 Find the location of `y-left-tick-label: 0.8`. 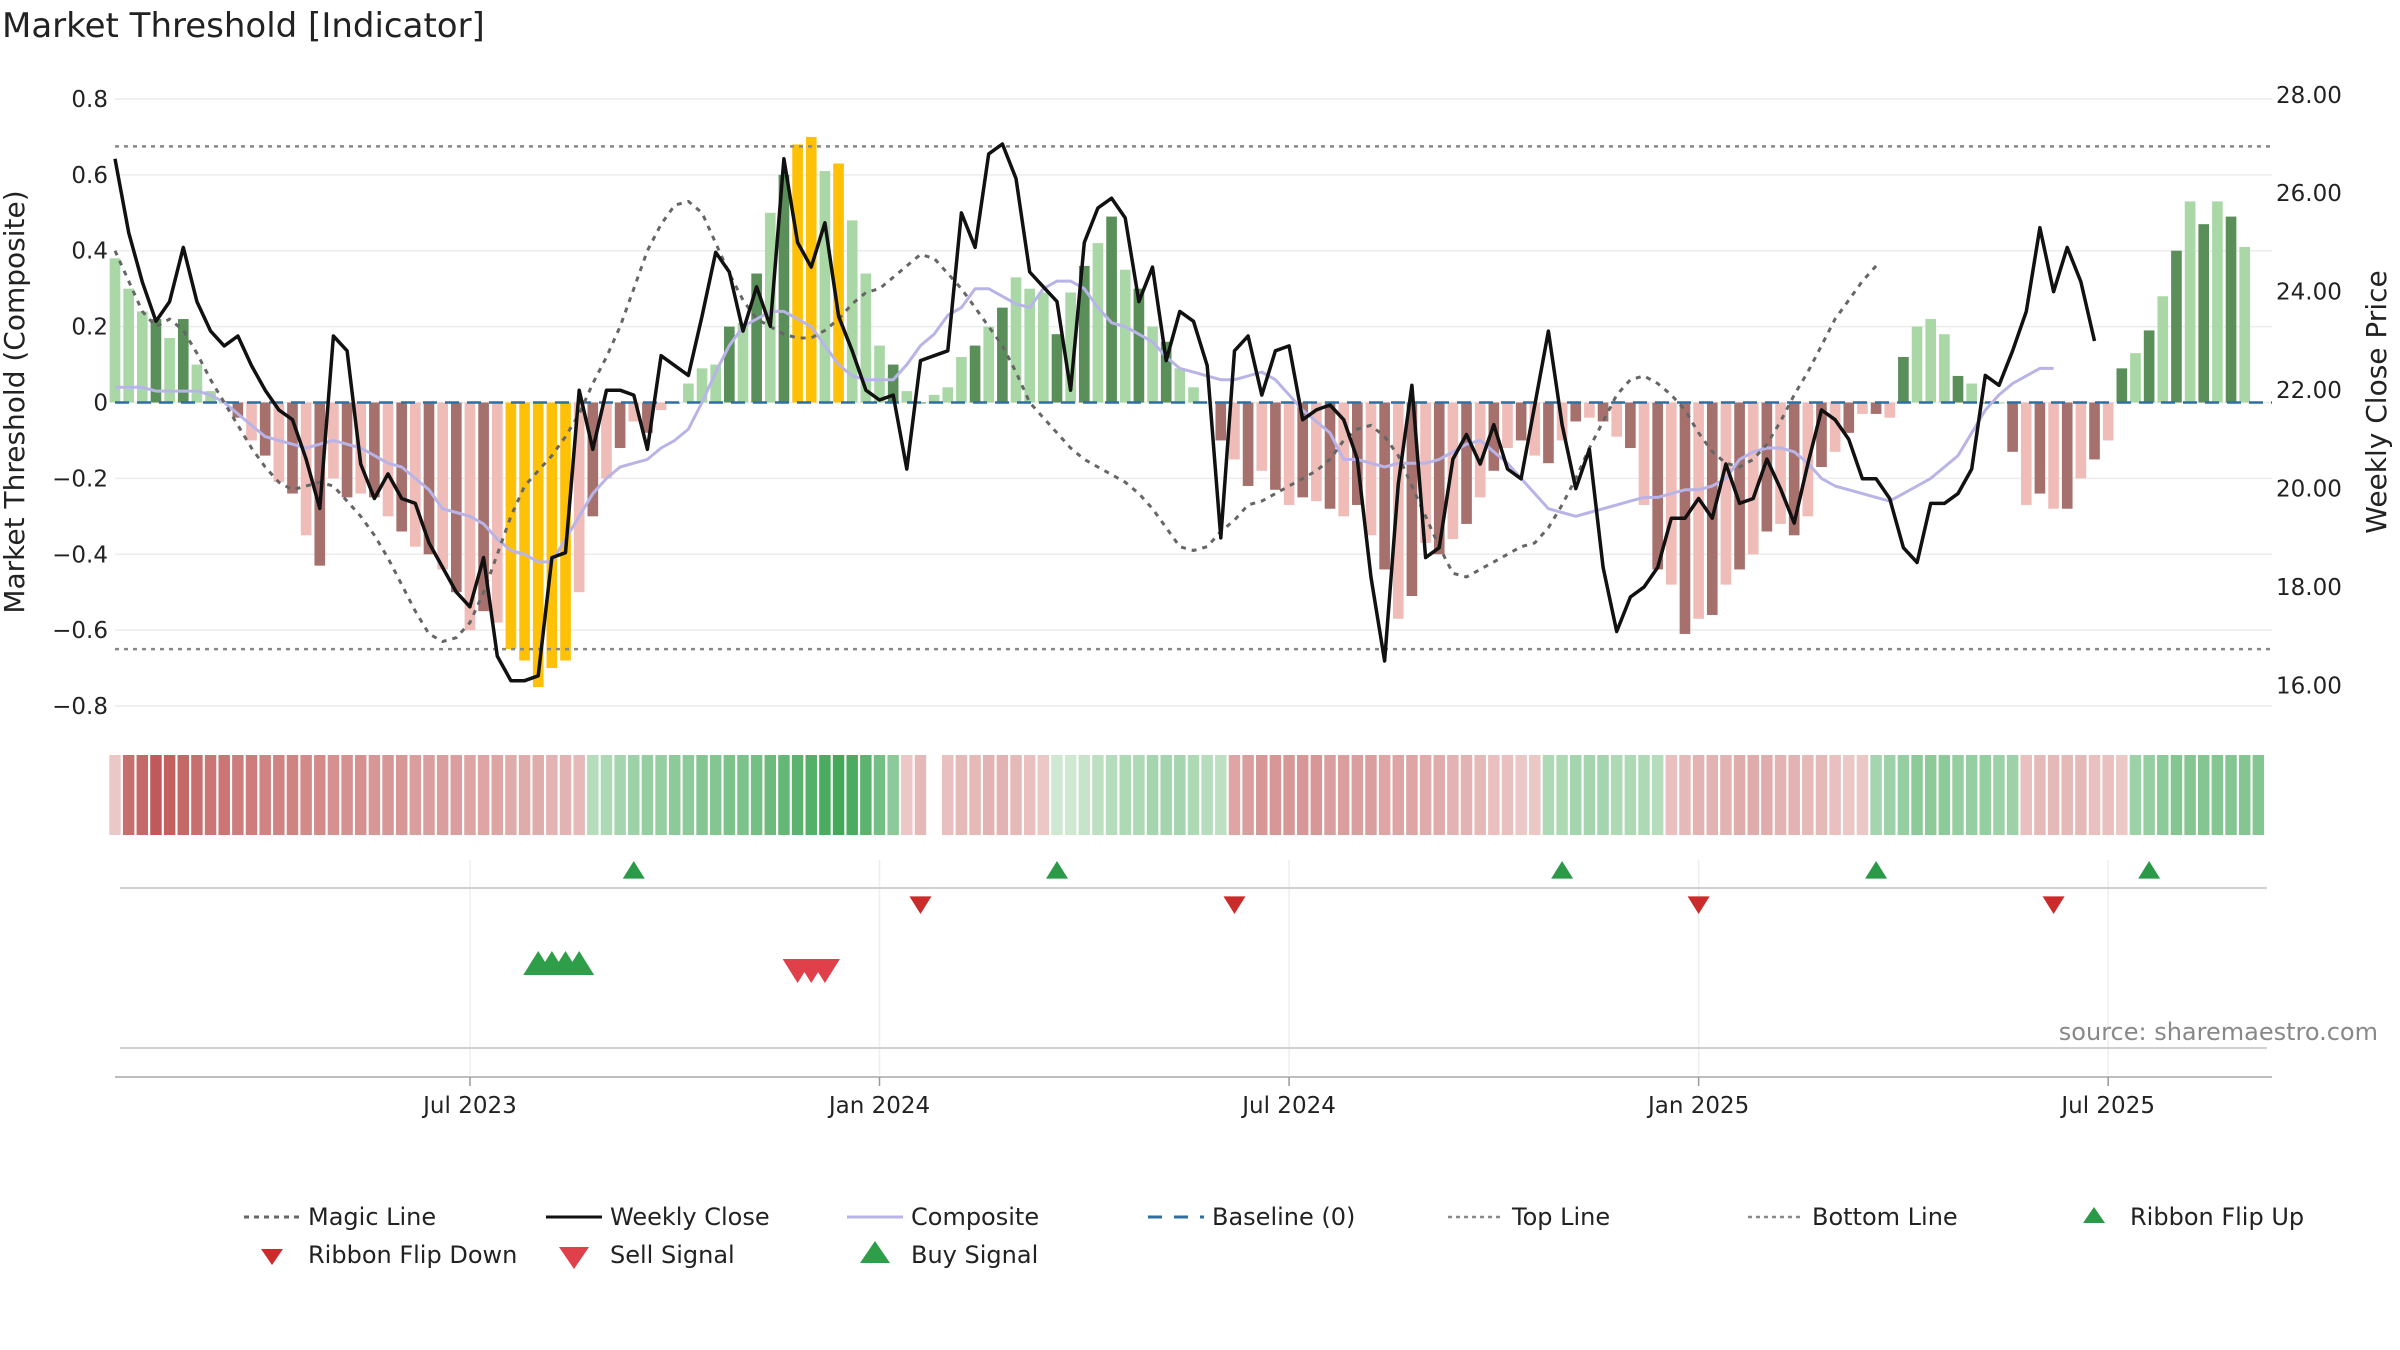

y-left-tick-label: 0.8 is located at coordinates (89, 100).